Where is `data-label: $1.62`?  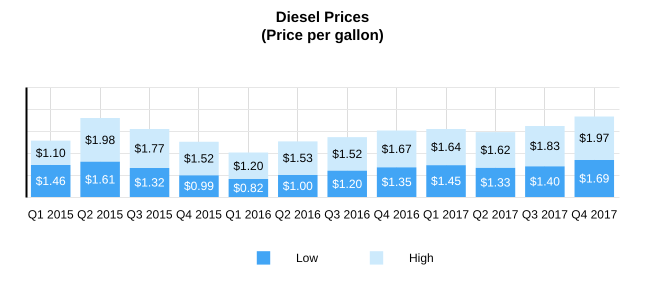 data-label: $1.62 is located at coordinates (495, 149).